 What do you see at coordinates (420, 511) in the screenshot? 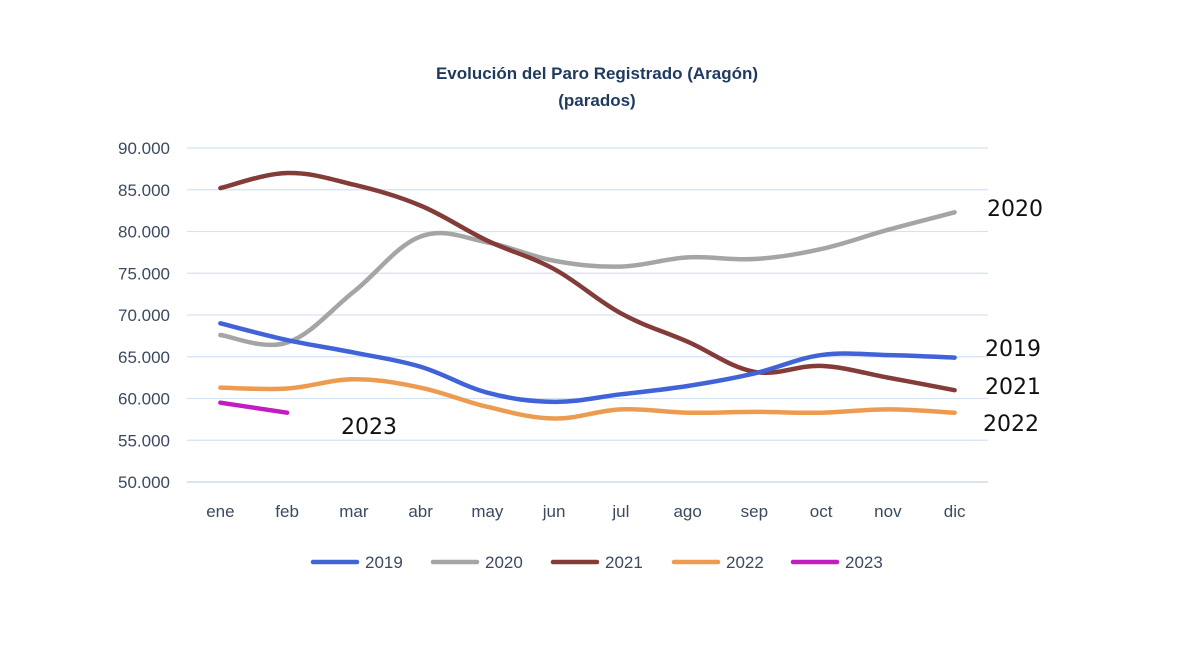
I see `x-tick-label: abr` at bounding box center [420, 511].